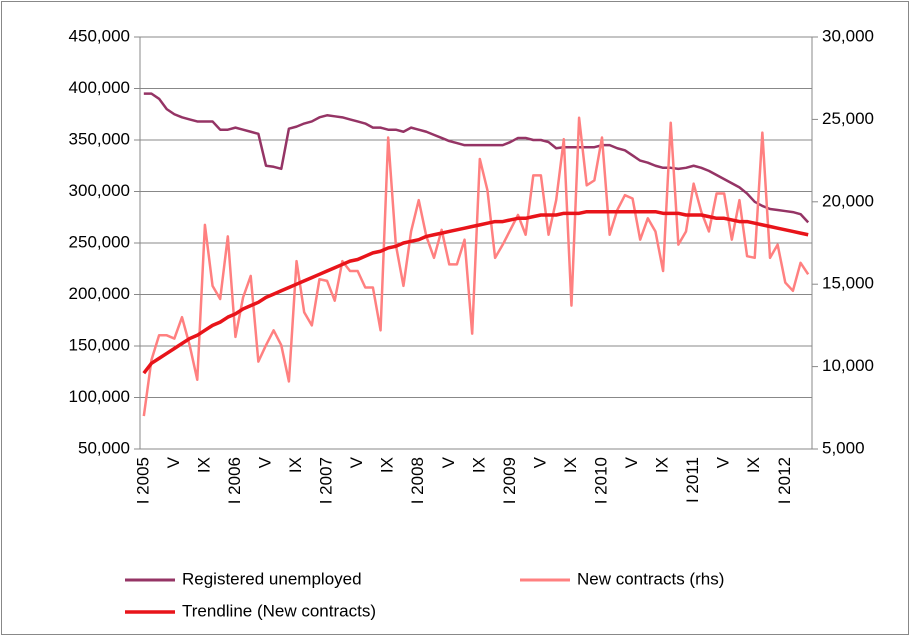  Describe the element at coordinates (650, 578) in the screenshot. I see `legend-label: New contracts (rhs)` at that location.